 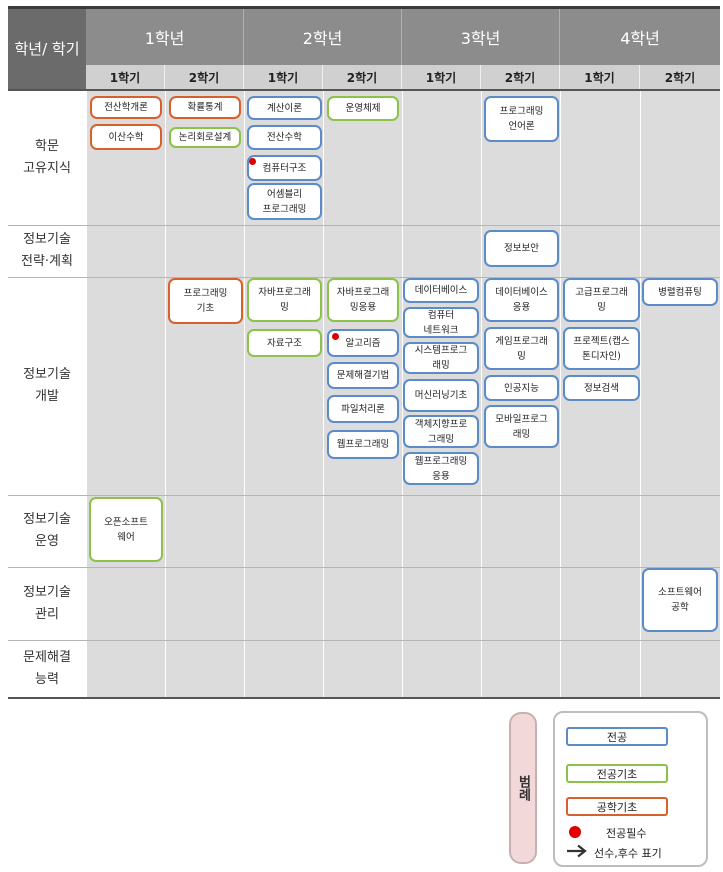 I want to click on course-box: 고급프로그래 밍, so click(x=601, y=300).